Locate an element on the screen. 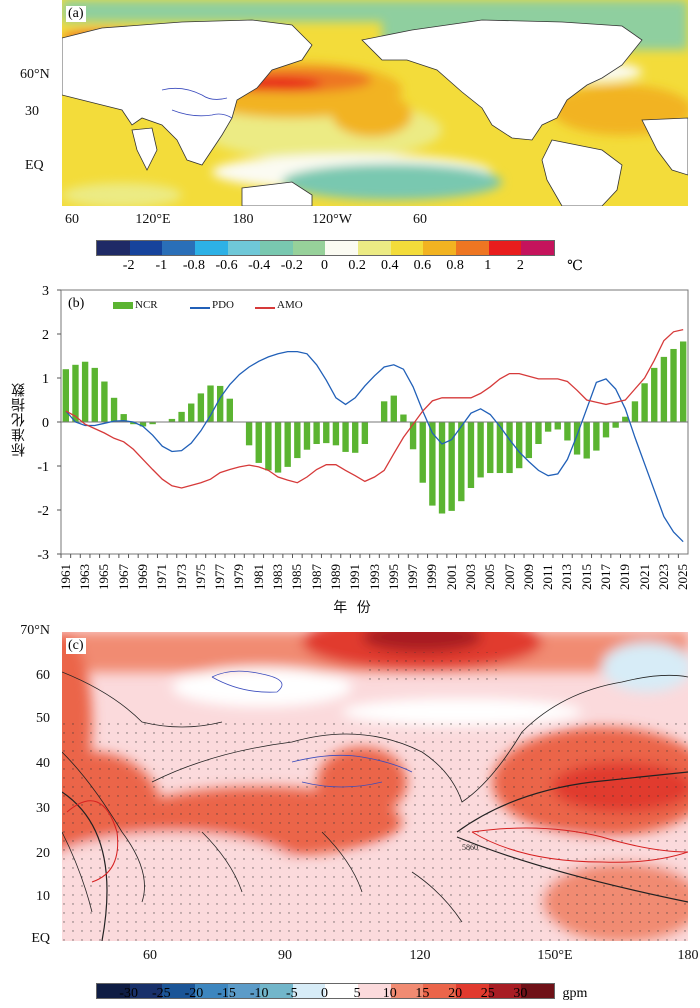 The width and height of the screenshot is (700, 1008). bar-ncr-1963 is located at coordinates (85, 391).